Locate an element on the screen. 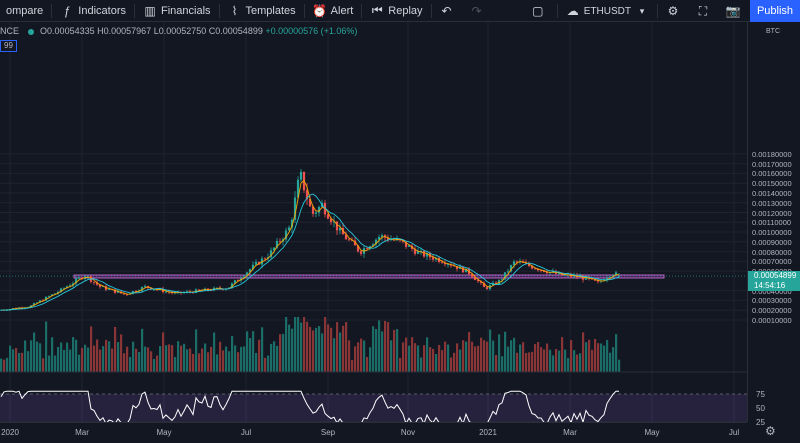 The image size is (800, 443). snapshot-button: 📷 is located at coordinates (735, 11).